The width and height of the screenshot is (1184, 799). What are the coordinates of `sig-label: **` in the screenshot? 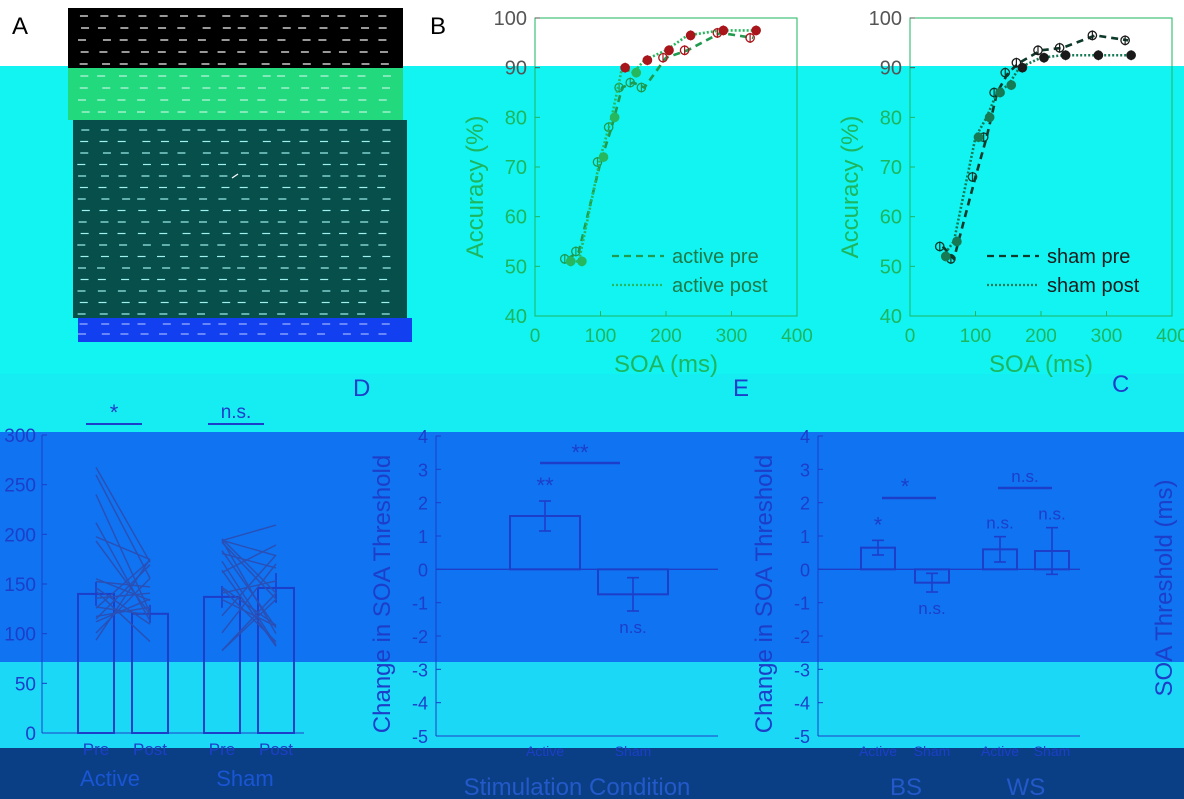 It's located at (580, 452).